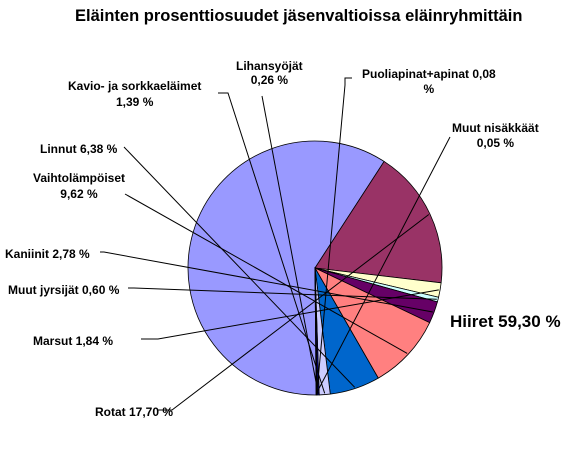  Describe the element at coordinates (79, 149) in the screenshot. I see `label-linnut: Linnut 6,38 %` at that location.